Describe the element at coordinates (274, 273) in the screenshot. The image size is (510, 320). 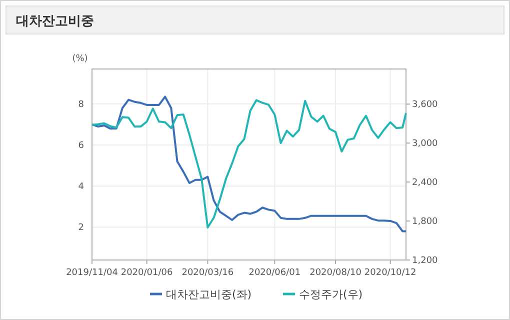
I see `x-tick-label: 2020/06/01` at that location.